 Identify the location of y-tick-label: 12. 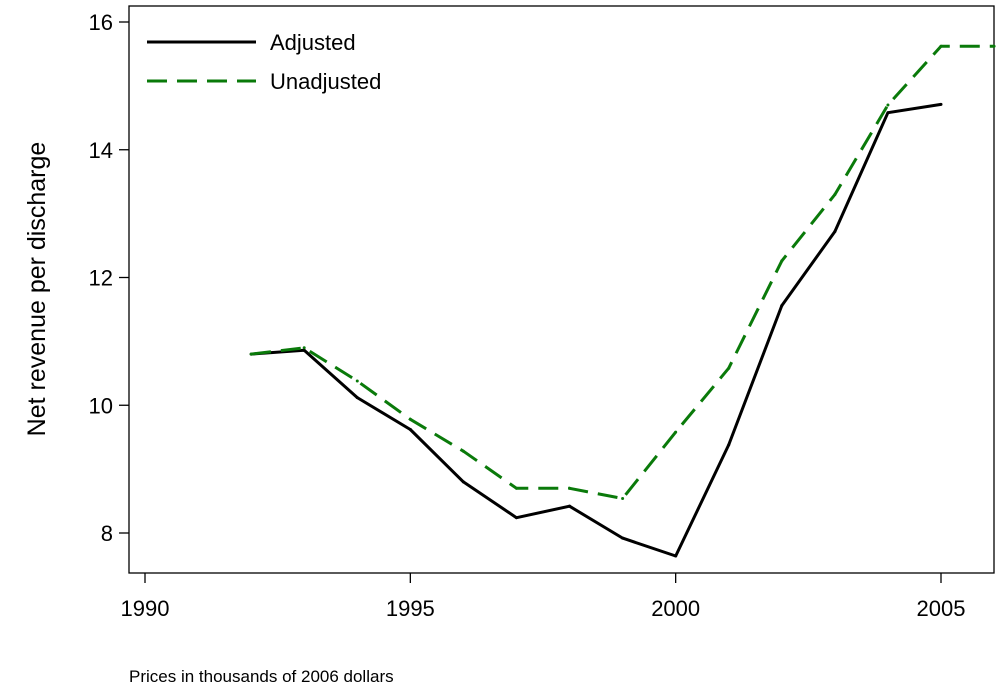
(101, 278).